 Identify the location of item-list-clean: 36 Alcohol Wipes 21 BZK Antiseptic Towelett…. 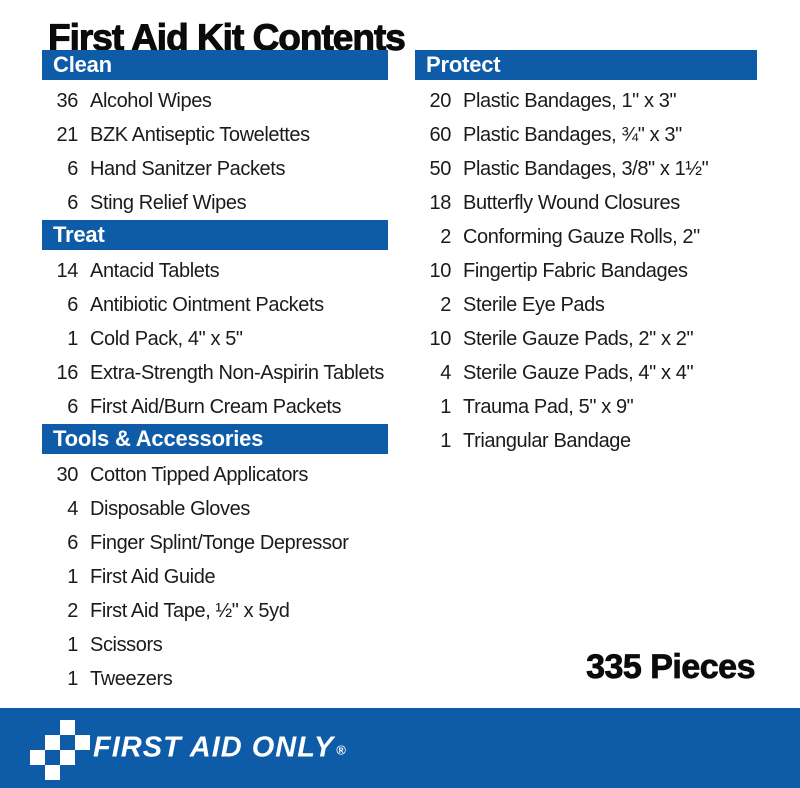
(215, 152).